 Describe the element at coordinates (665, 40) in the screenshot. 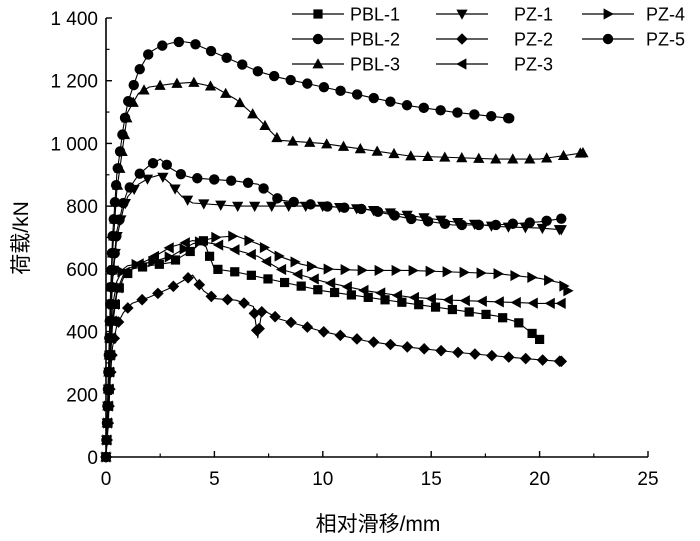

I see `legend-label: PZ-5` at that location.